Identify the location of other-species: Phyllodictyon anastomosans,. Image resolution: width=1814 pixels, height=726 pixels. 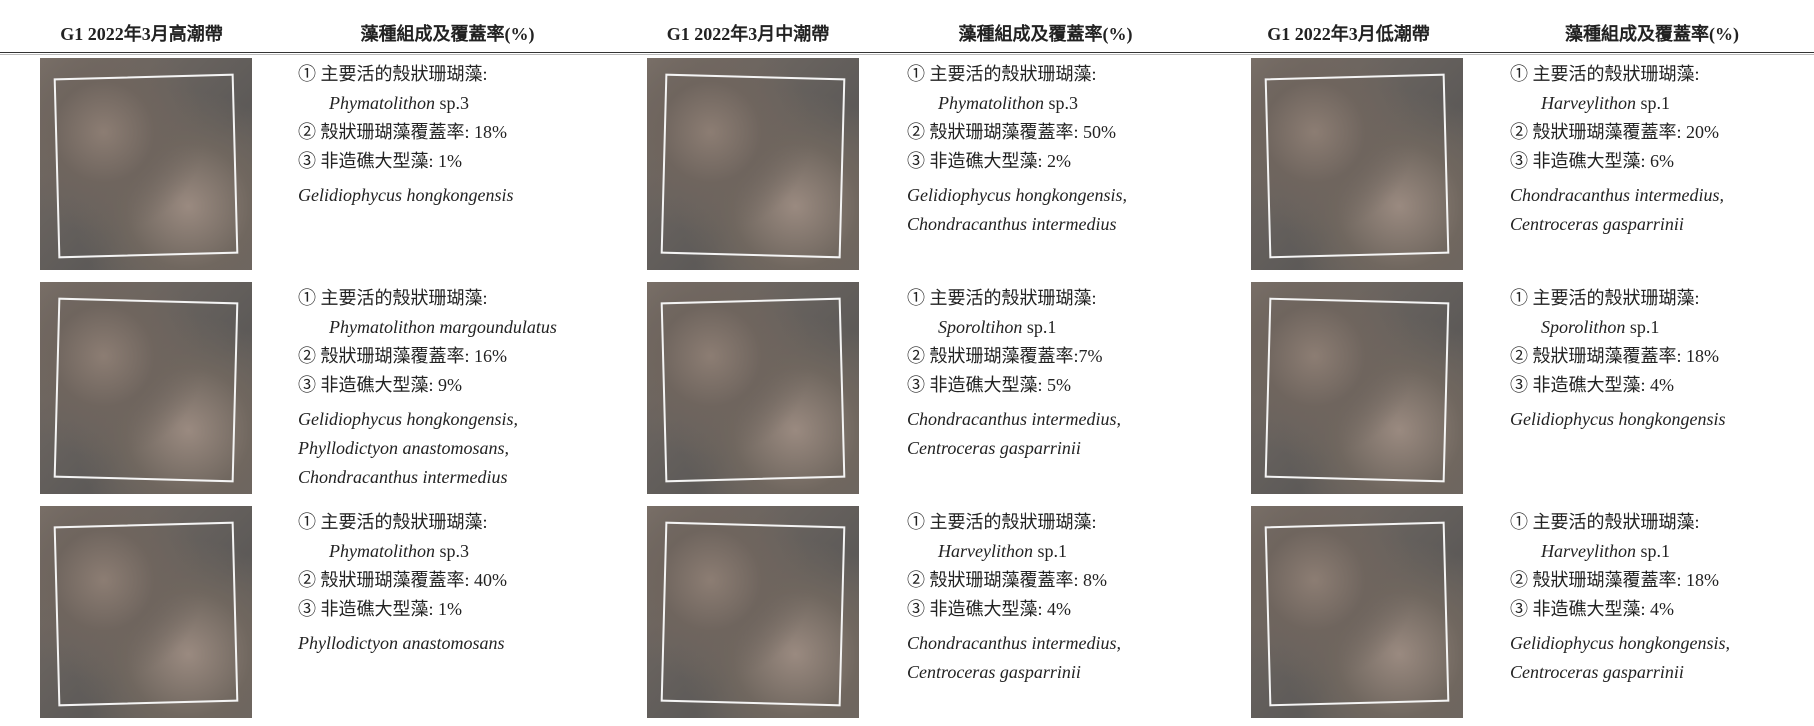
(403, 448).